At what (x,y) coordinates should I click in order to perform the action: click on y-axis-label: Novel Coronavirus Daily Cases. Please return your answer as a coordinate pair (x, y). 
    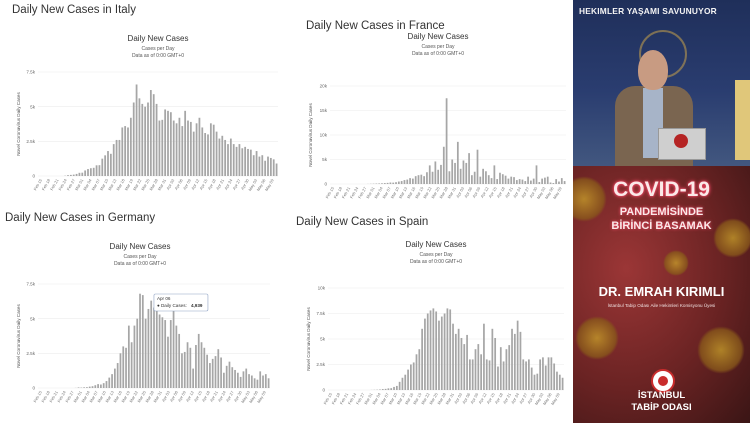
    Looking at the image, I should click on (308, 339).